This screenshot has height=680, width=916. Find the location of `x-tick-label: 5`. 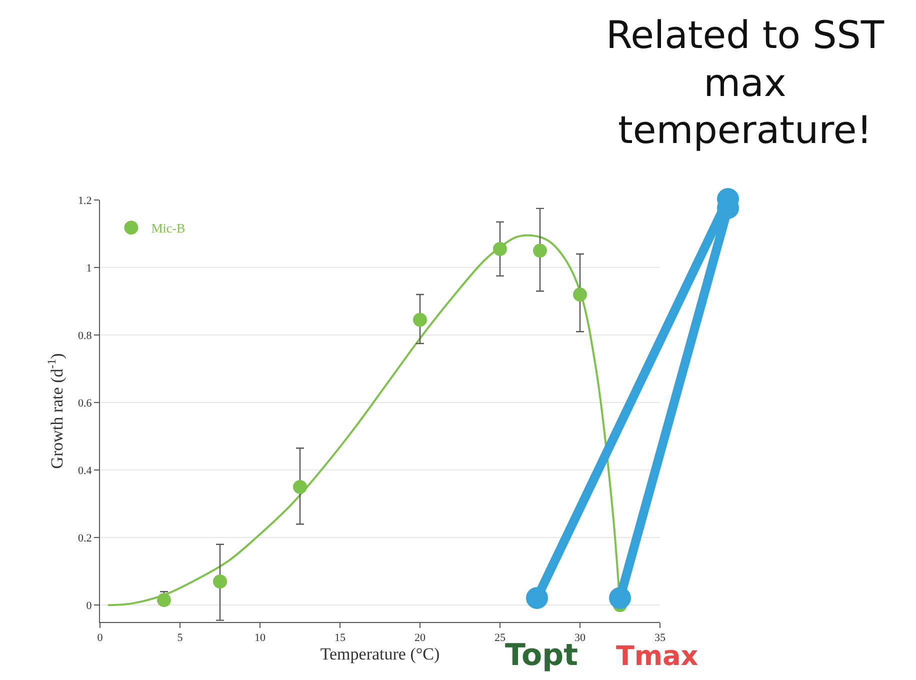

x-tick-label: 5 is located at coordinates (180, 638).